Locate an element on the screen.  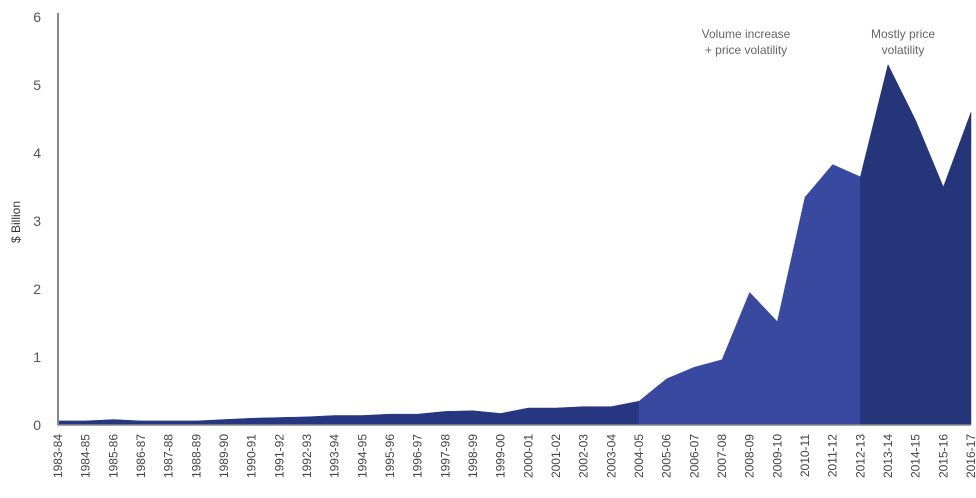
x-tick-label: 1995-96 is located at coordinates (390, 456).